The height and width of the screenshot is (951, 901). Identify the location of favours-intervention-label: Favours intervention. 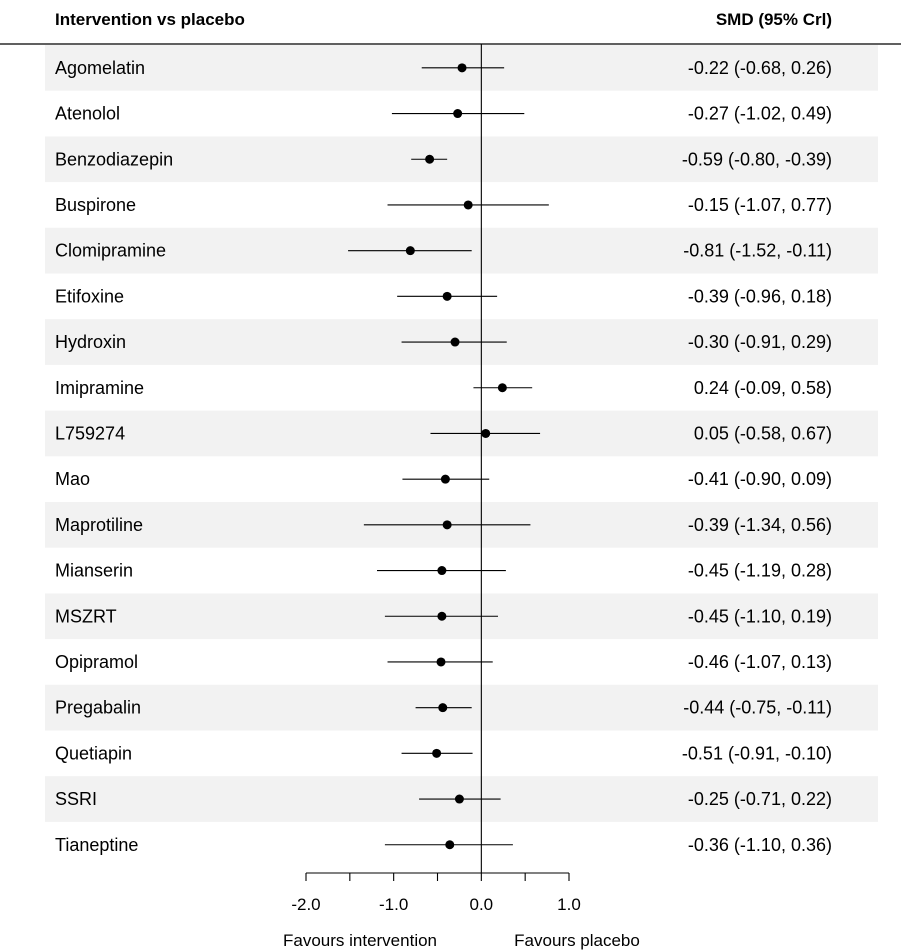
(360, 940).